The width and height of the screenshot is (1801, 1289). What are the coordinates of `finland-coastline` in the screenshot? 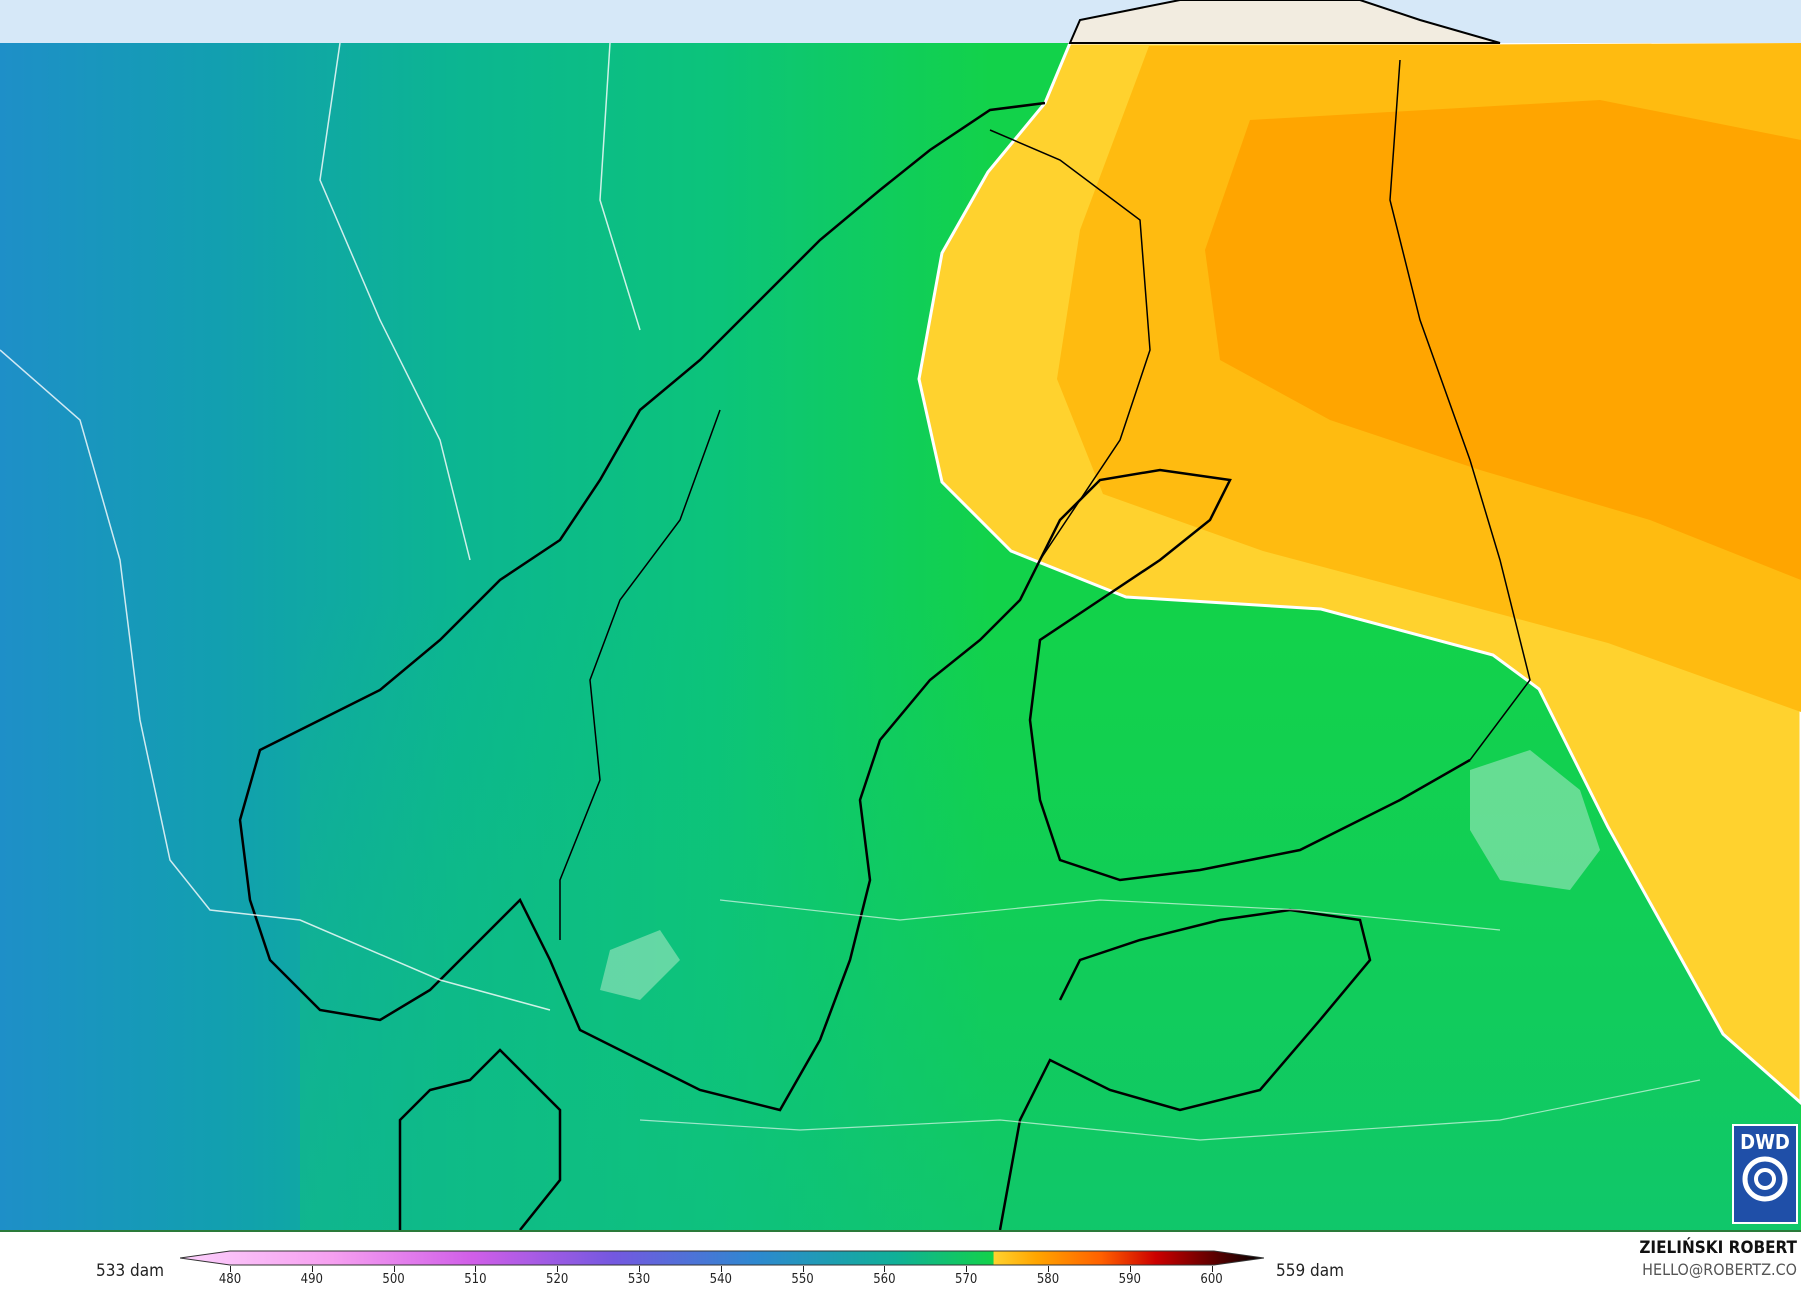 It's located at (1249, 675).